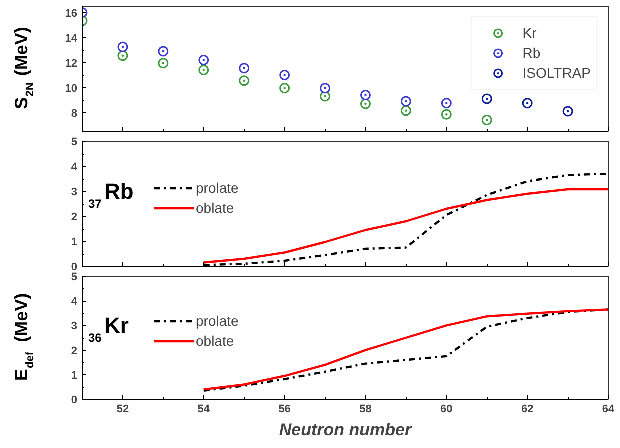 The height and width of the screenshot is (448, 620). What do you see at coordinates (284, 410) in the screenshot?
I see `x-tick-label: 56` at bounding box center [284, 410].